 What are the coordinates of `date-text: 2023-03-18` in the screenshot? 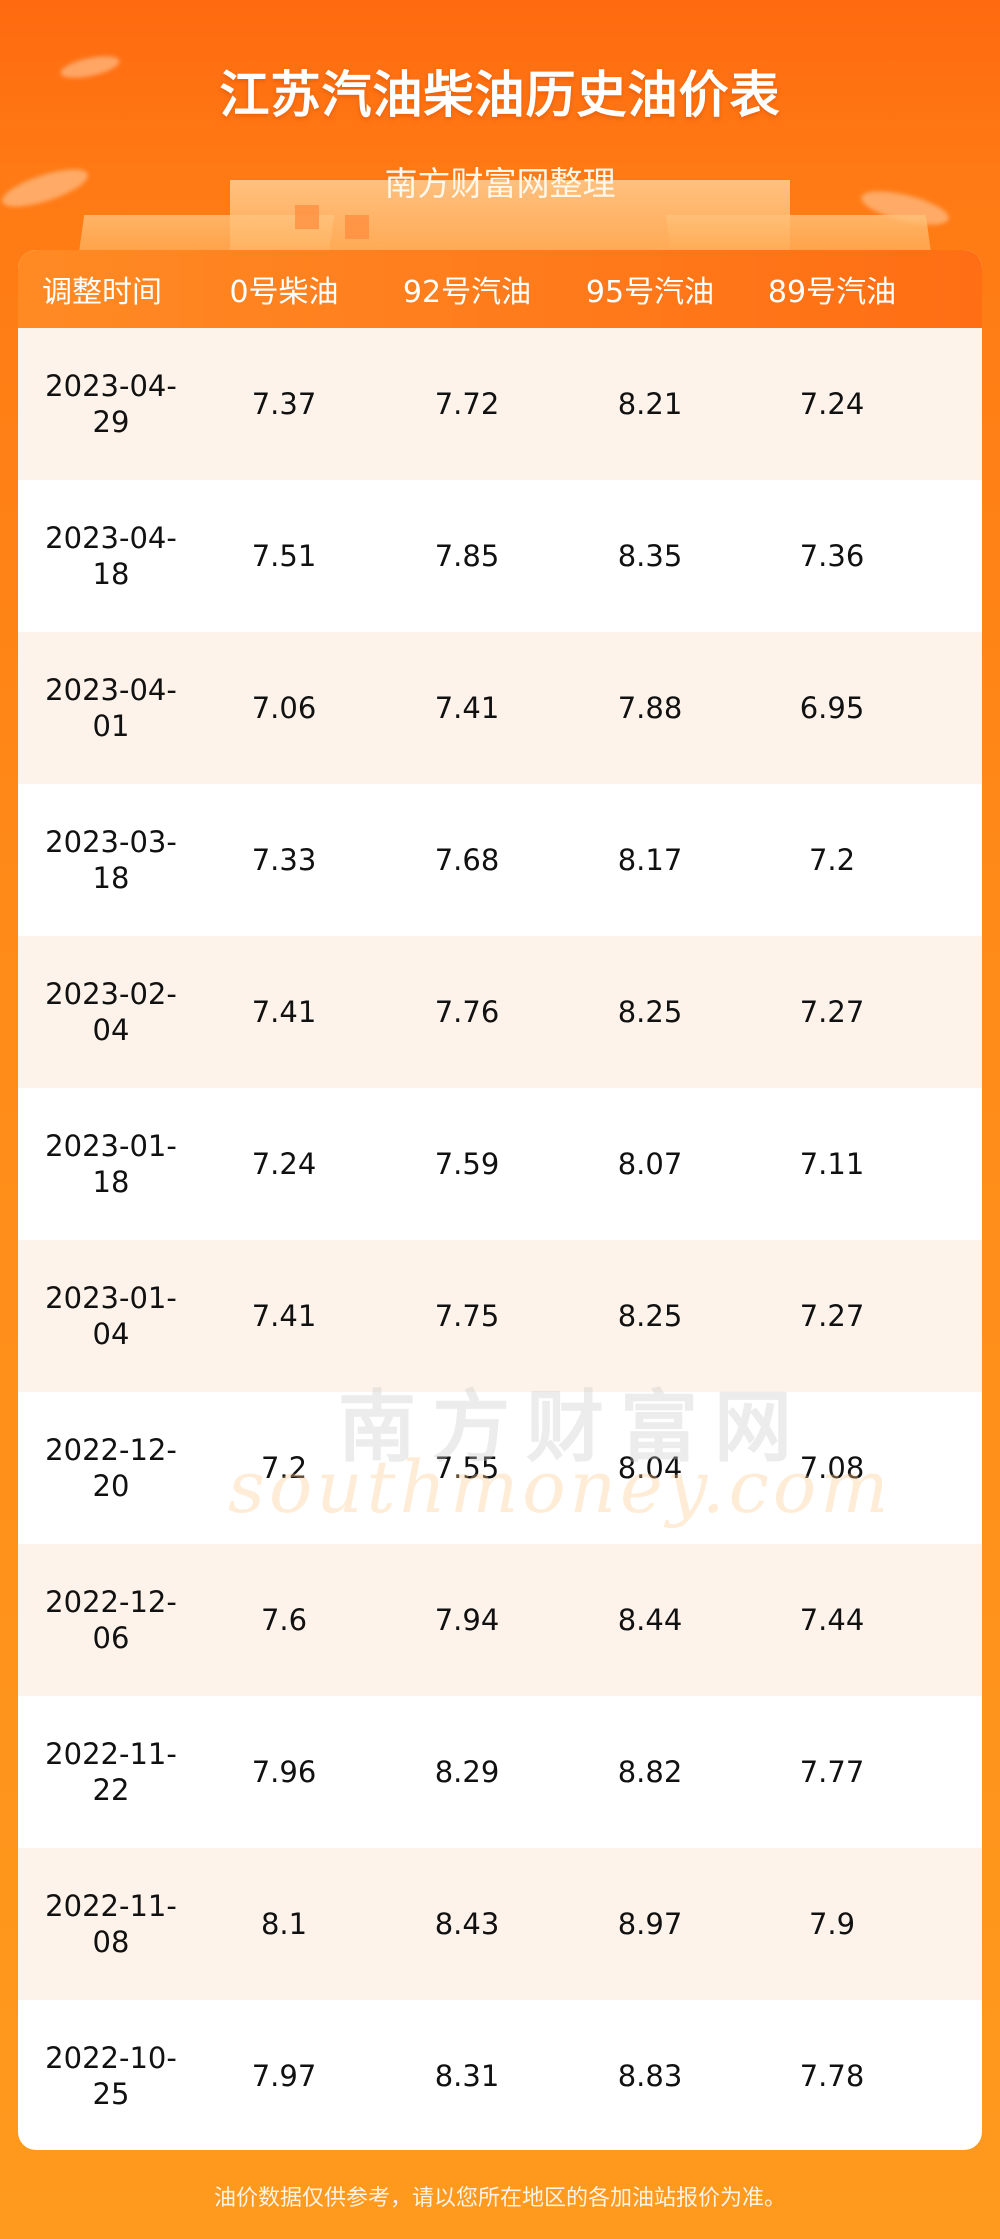 It's located at (111, 860).